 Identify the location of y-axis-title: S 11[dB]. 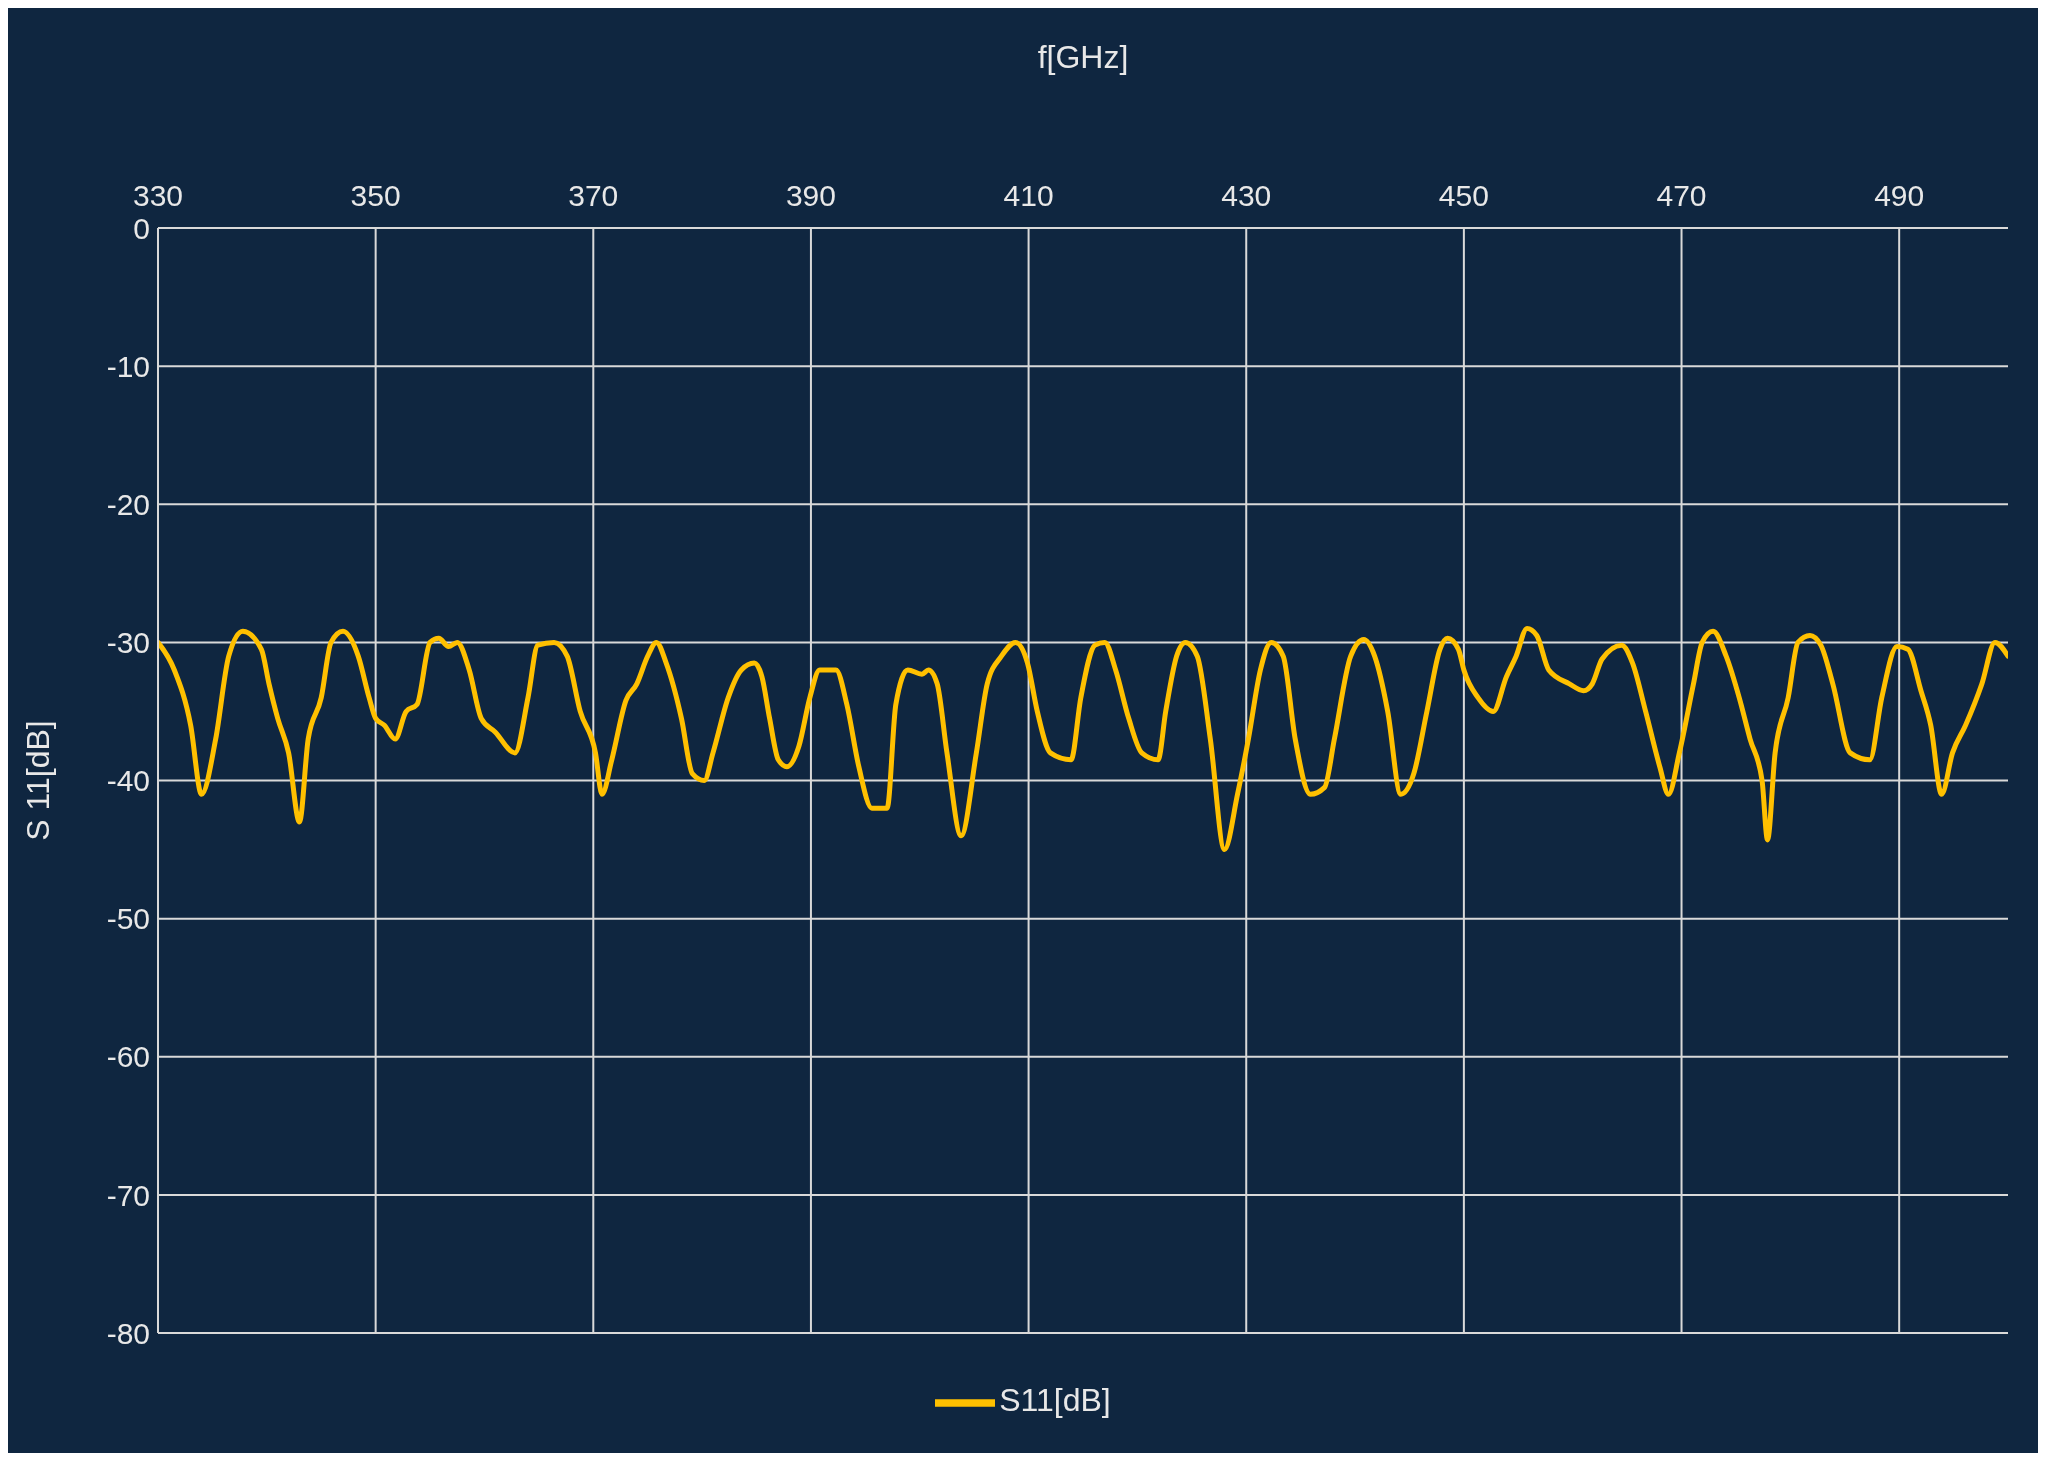
(38, 780).